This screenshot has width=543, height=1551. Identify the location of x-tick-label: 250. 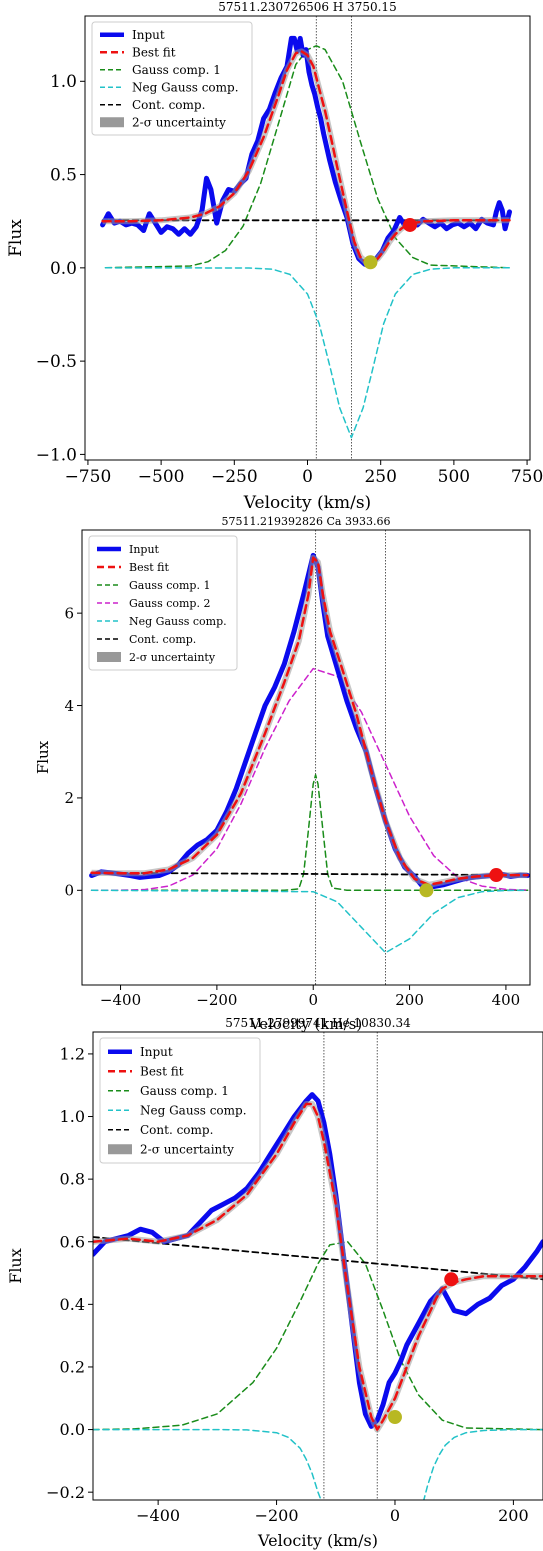
(380, 477).